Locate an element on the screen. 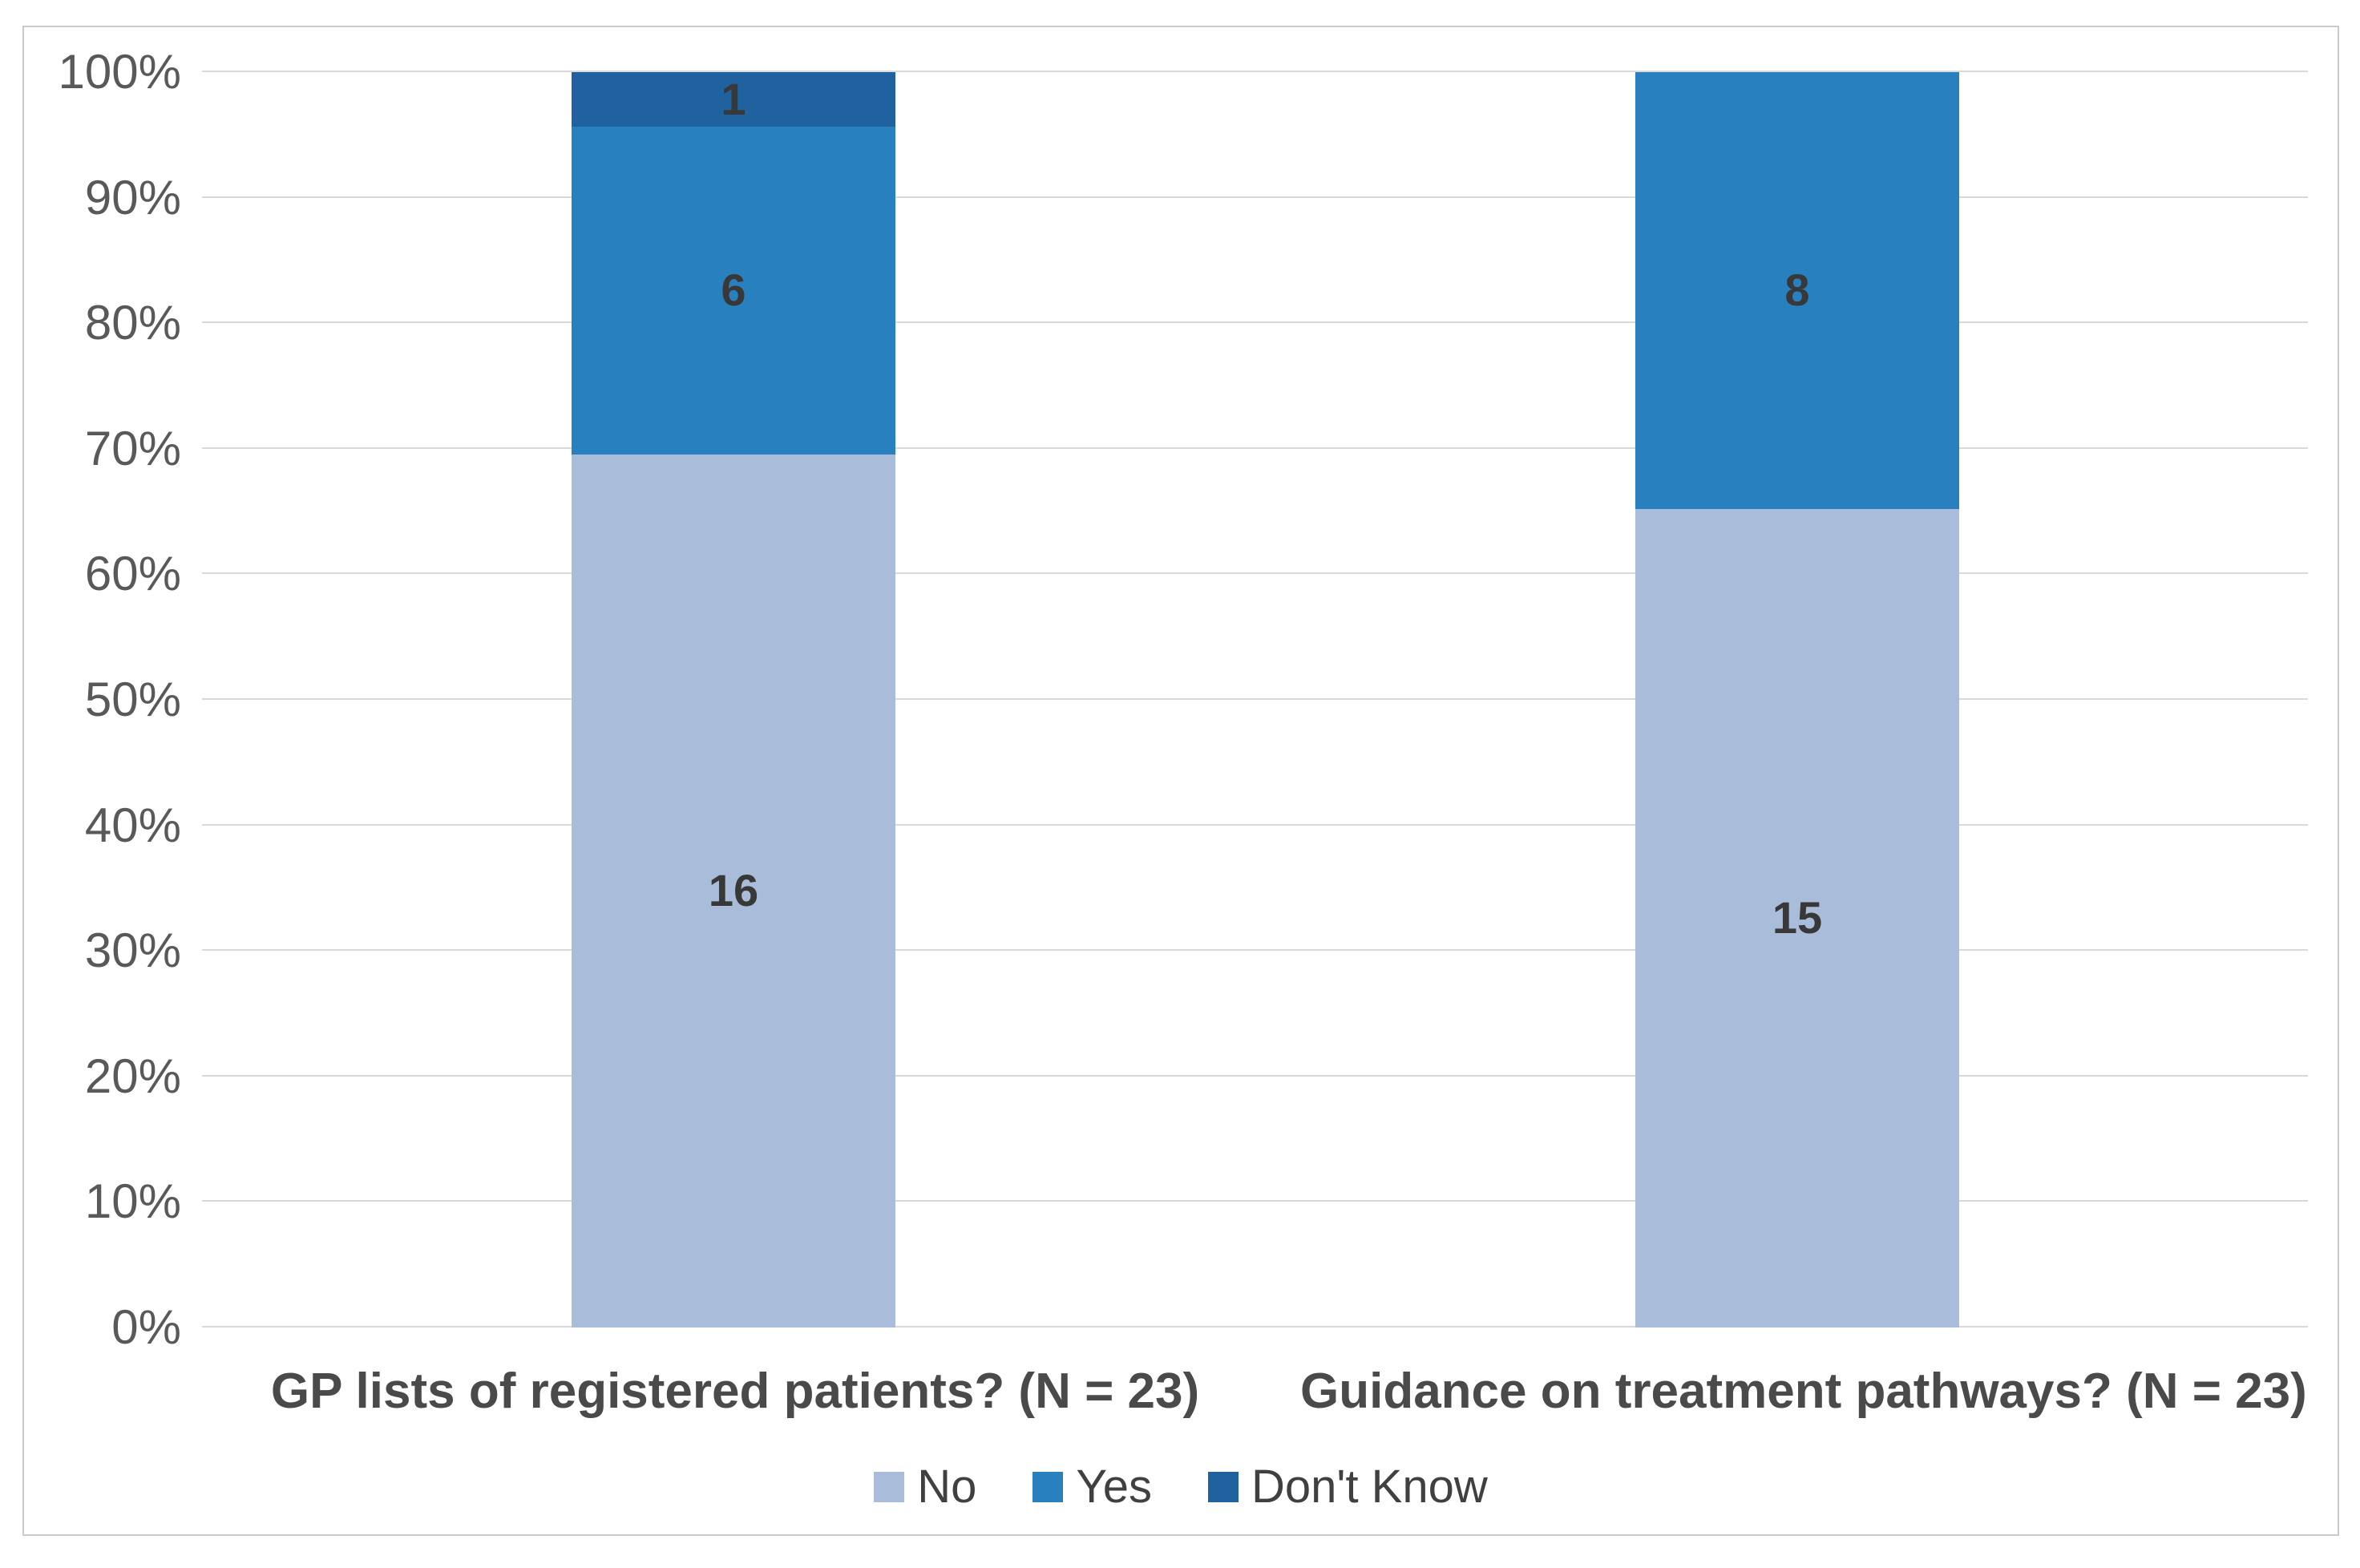 The image size is (2360, 1568). legend-label: No is located at coordinates (947, 1487).